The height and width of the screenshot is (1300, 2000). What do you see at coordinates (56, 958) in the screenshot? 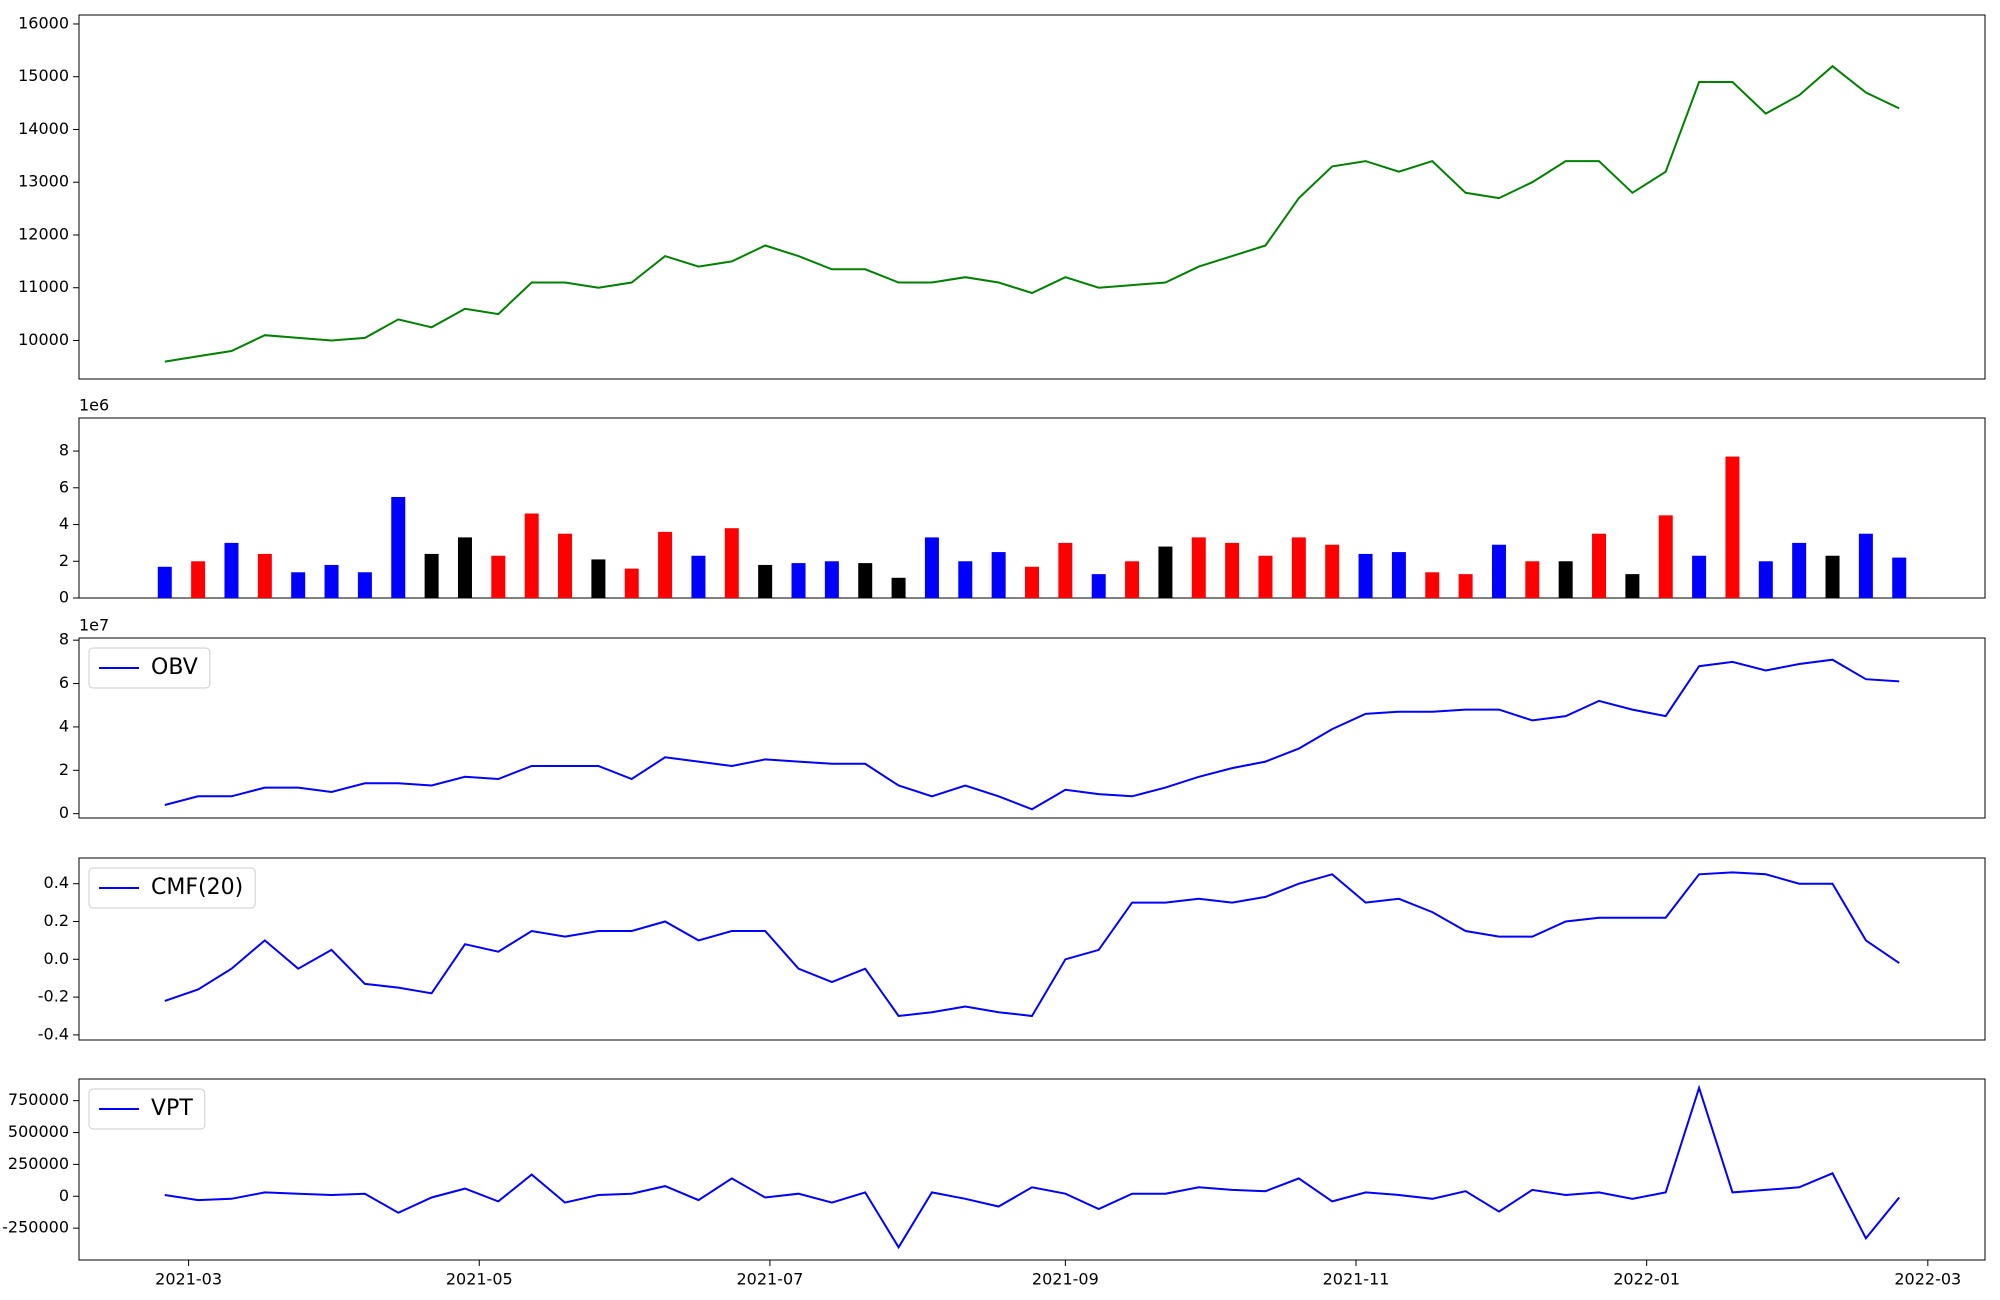
I see `y-tick-label: 0.0` at bounding box center [56, 958].